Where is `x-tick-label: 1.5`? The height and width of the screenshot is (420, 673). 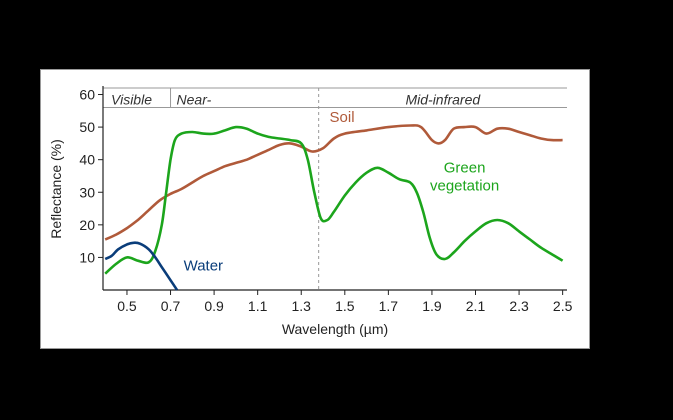
x-tick-label: 1.5 is located at coordinates (345, 306).